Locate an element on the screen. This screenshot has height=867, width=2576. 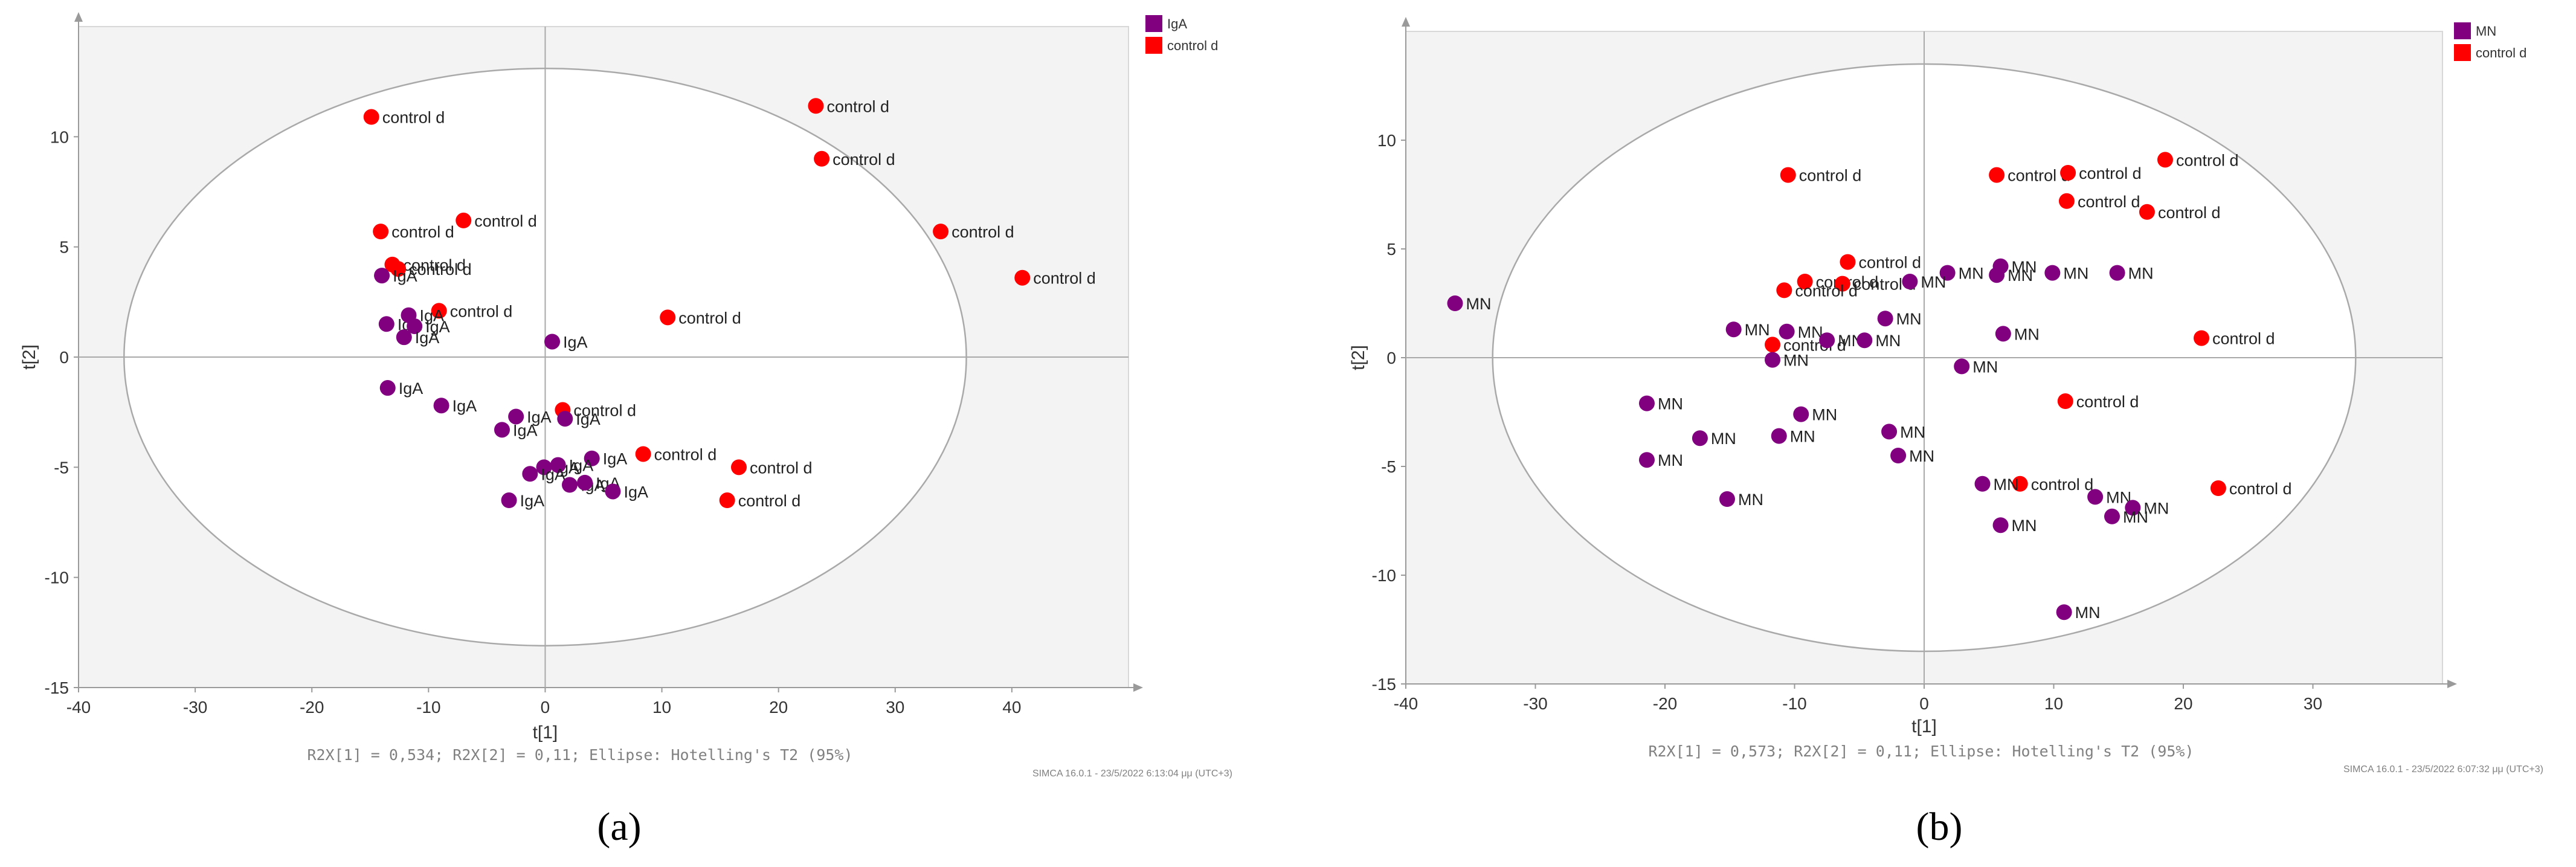
legend-swatch is located at coordinates (2462, 52).